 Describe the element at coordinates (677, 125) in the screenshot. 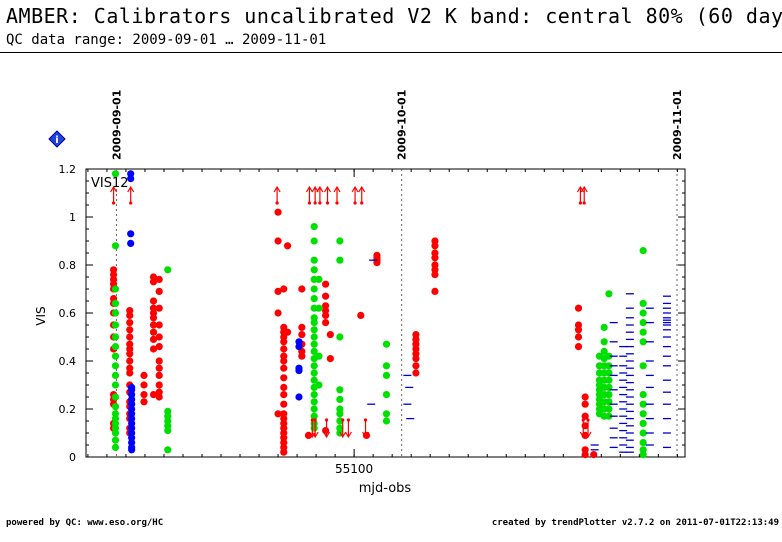

I see `date-label: 2009-11-01` at that location.